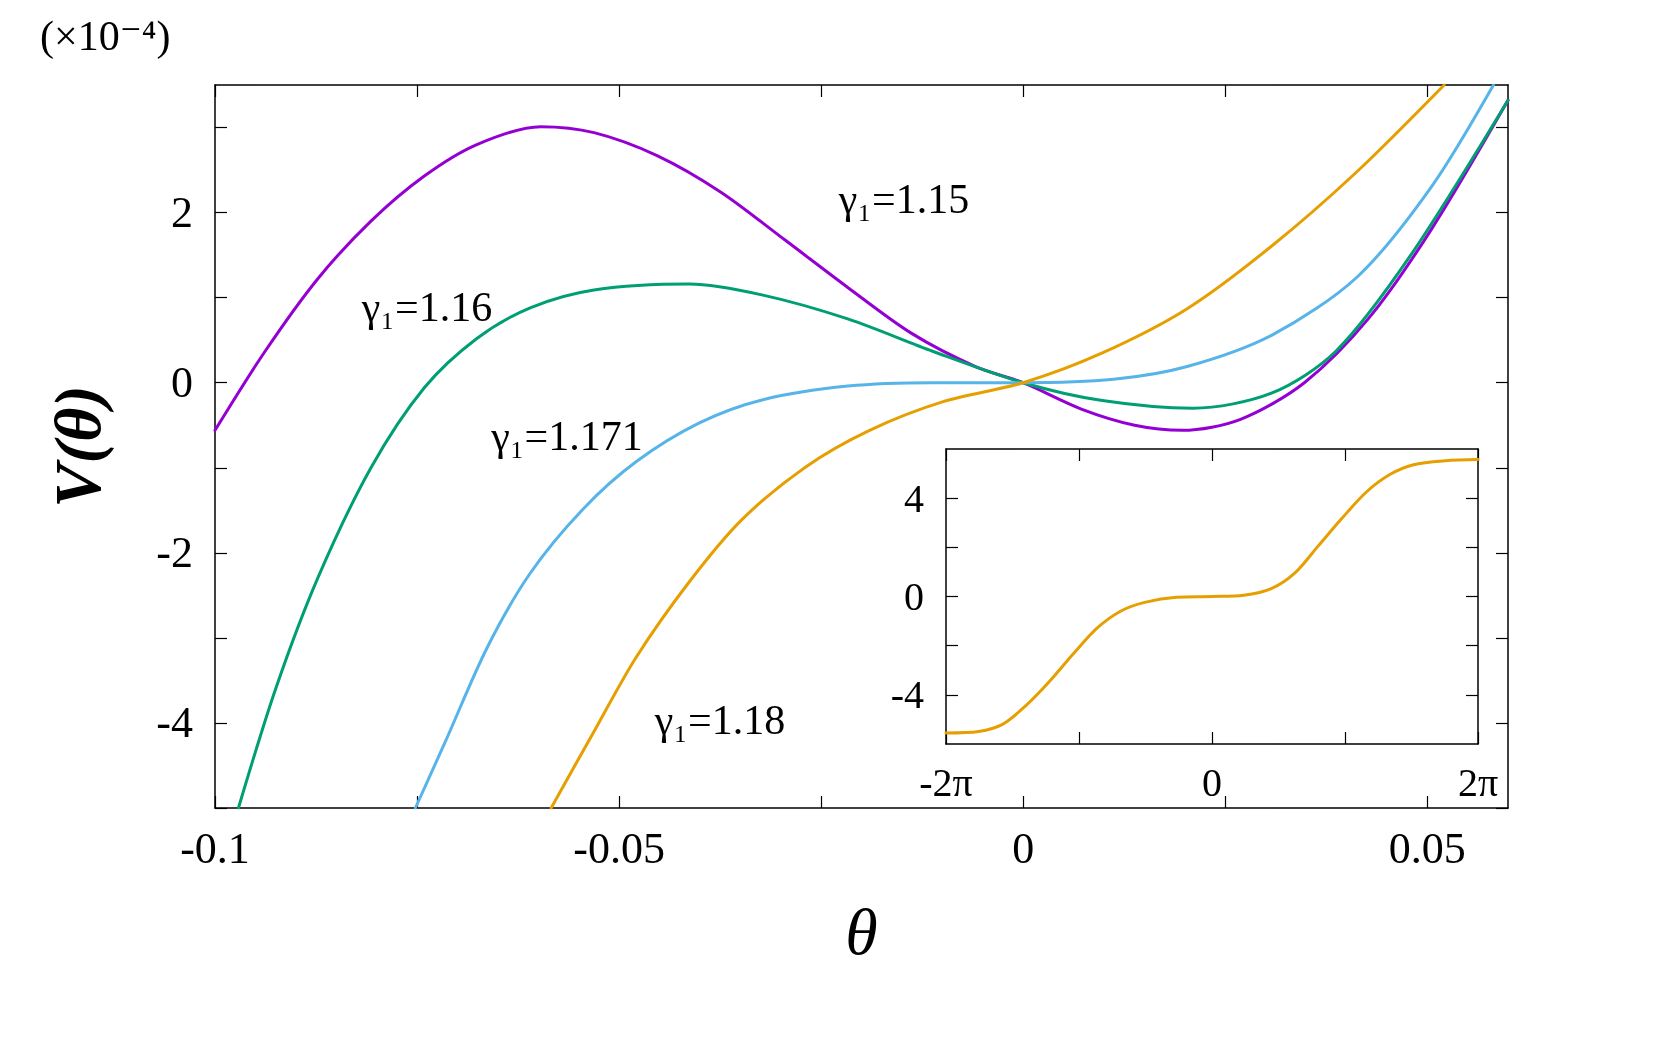  Describe the element at coordinates (566, 436) in the screenshot. I see `series-label: γ₁=1.171` at that location.